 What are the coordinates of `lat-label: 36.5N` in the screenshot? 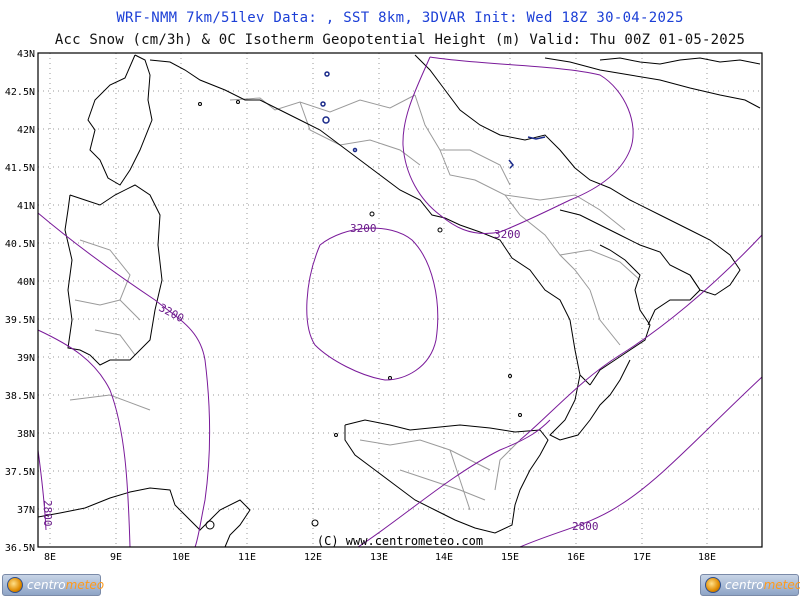 It's located at (20, 548).